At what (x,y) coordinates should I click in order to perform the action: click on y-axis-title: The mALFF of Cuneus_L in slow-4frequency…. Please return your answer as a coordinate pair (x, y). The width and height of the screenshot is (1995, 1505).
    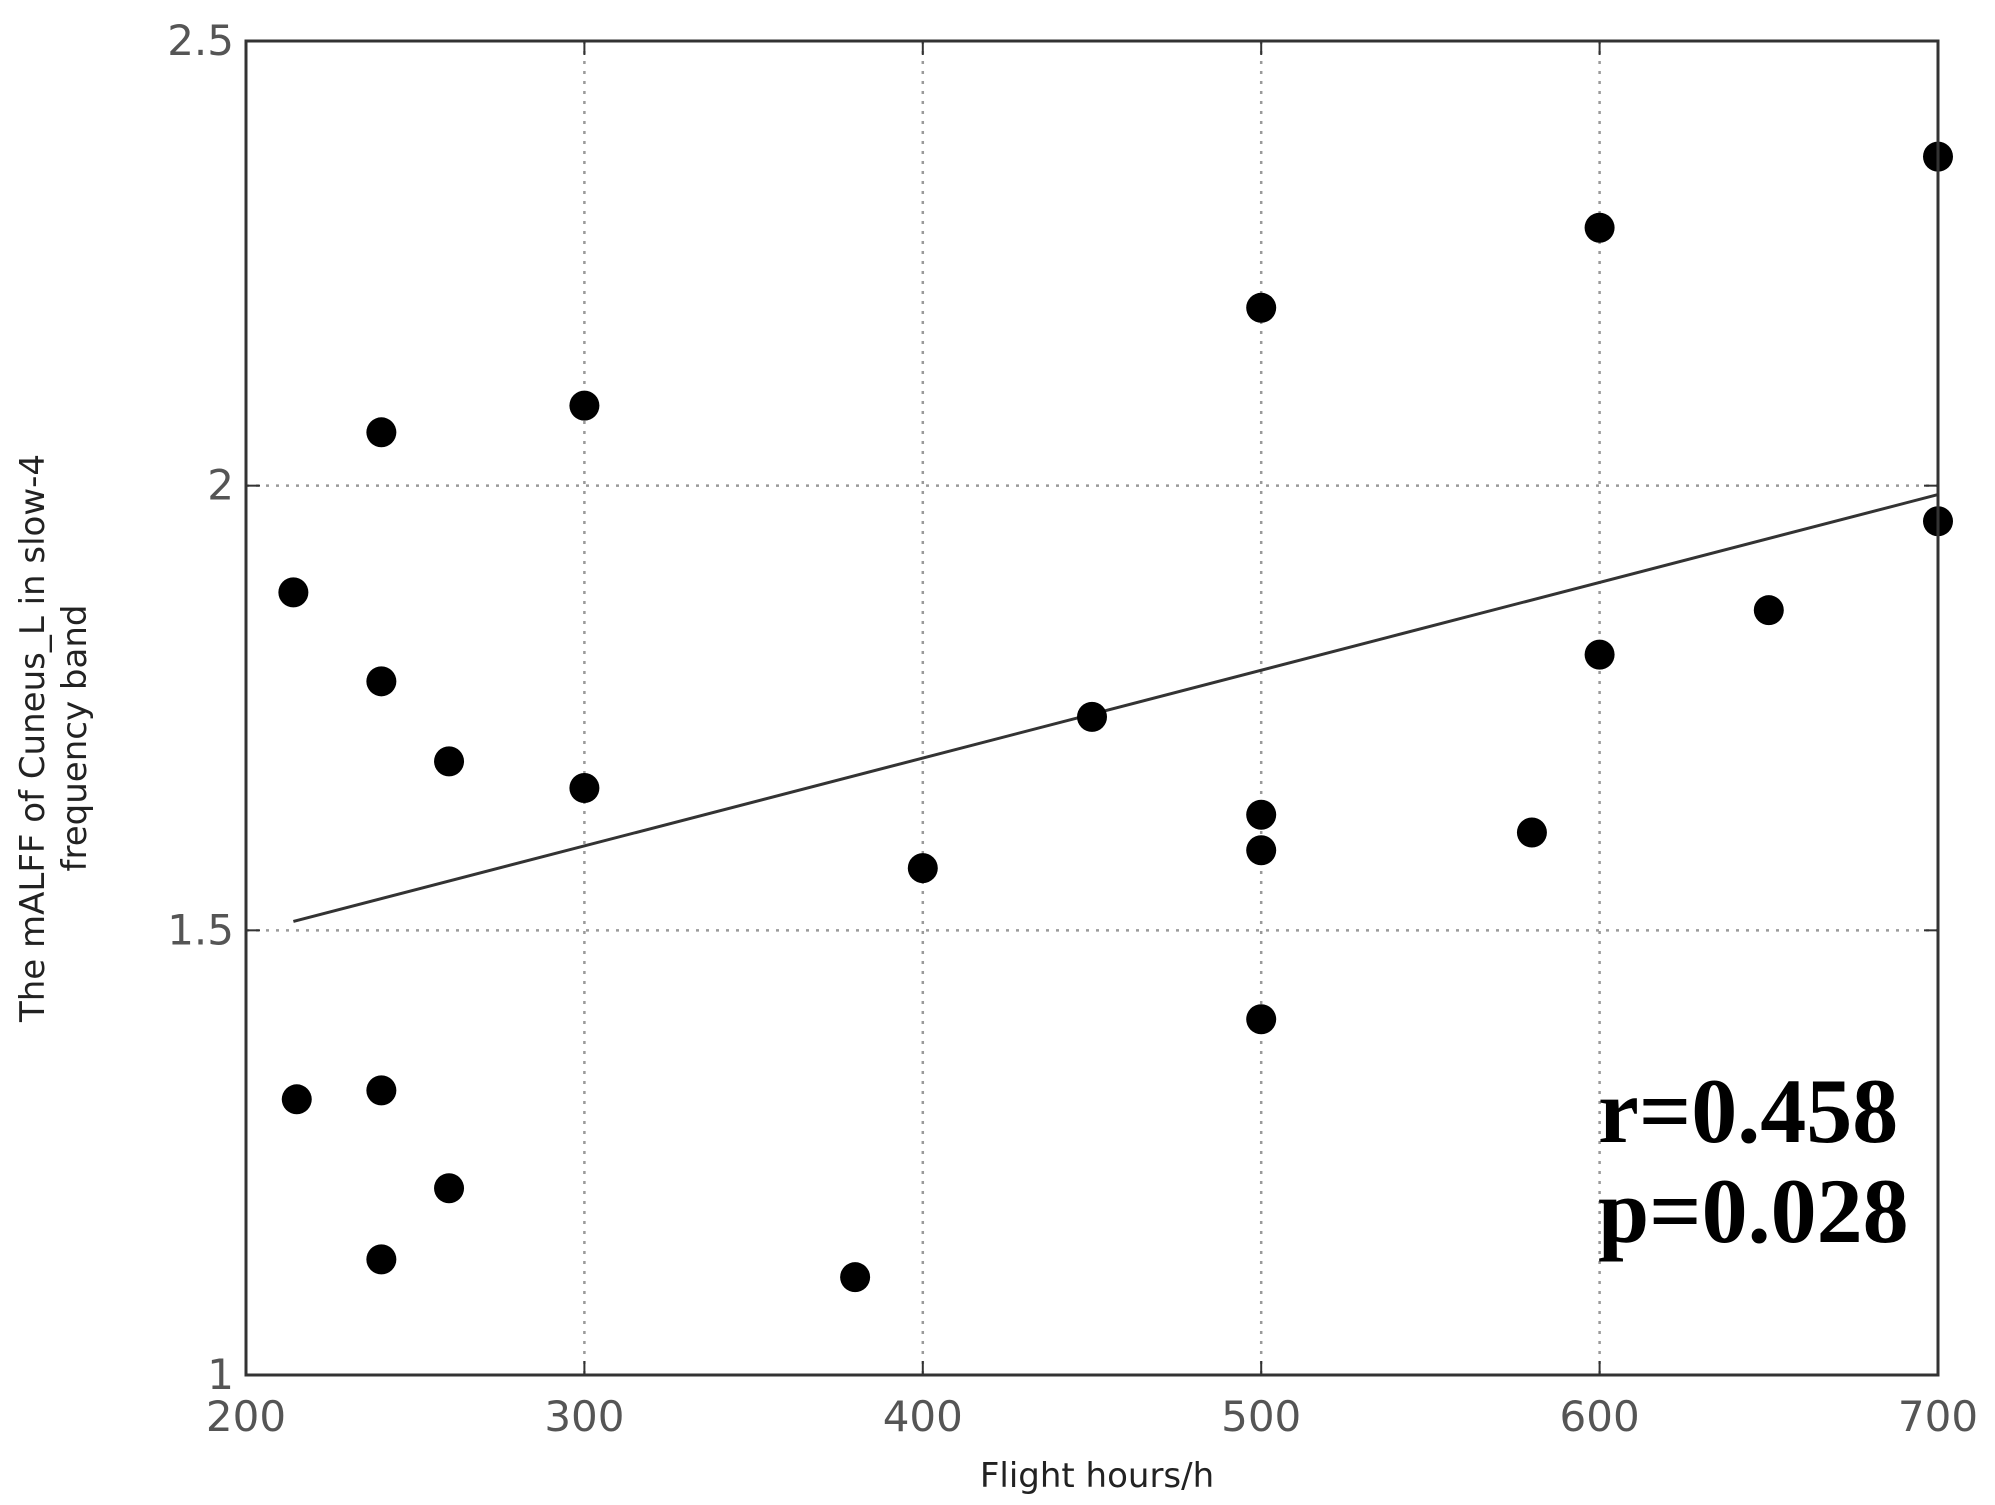
    Looking at the image, I should click on (54, 738).